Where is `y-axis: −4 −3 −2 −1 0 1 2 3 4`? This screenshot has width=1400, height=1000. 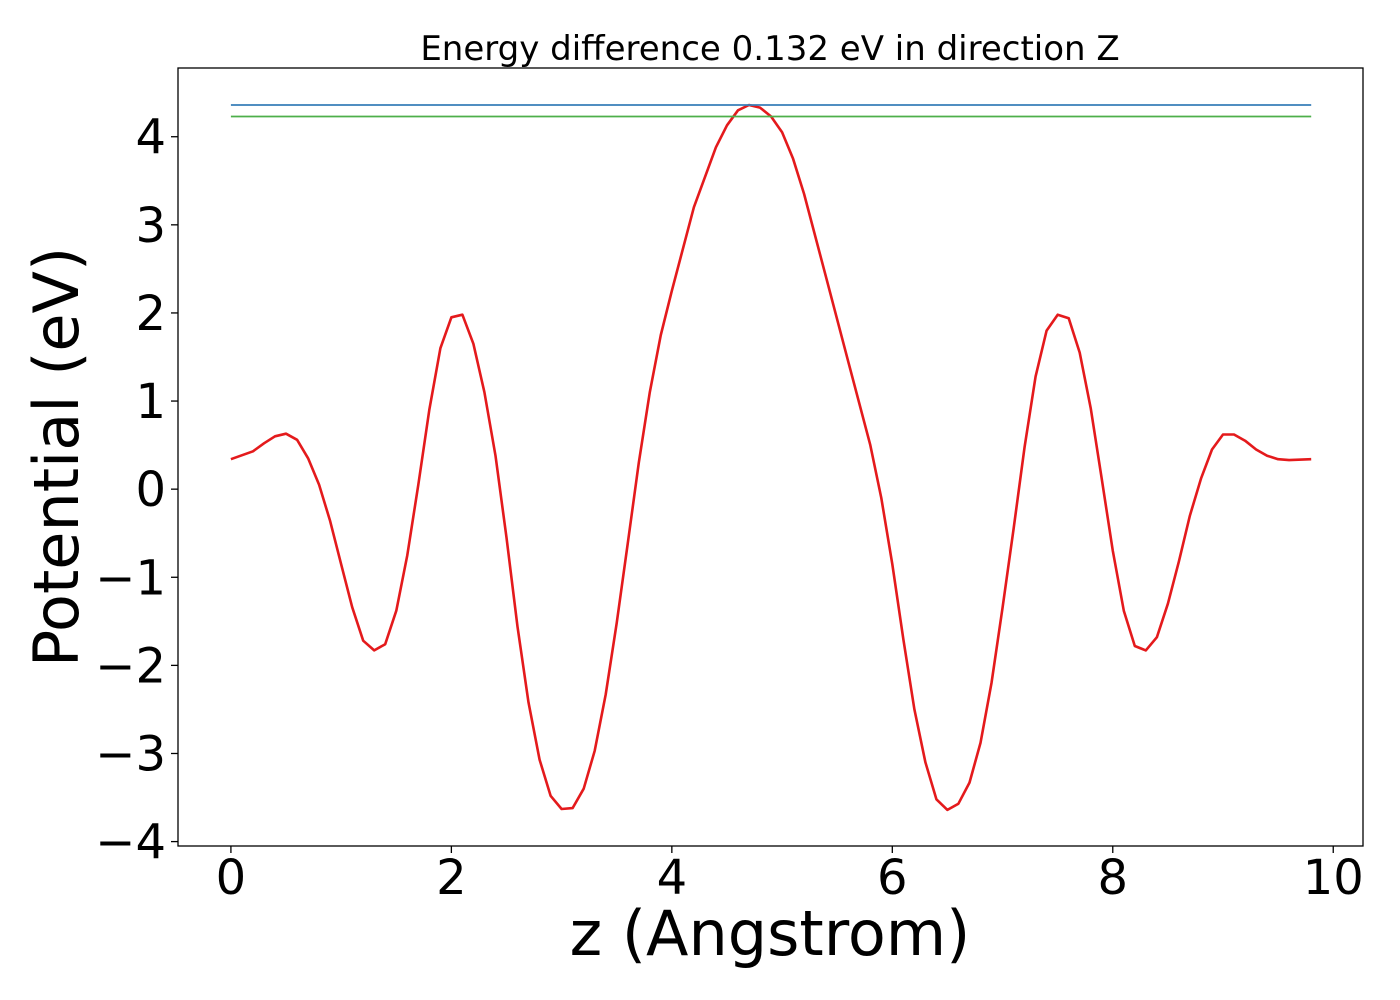 y-axis: −4 −3 −2 −1 0 1 2 3 4 is located at coordinates (136, 490).